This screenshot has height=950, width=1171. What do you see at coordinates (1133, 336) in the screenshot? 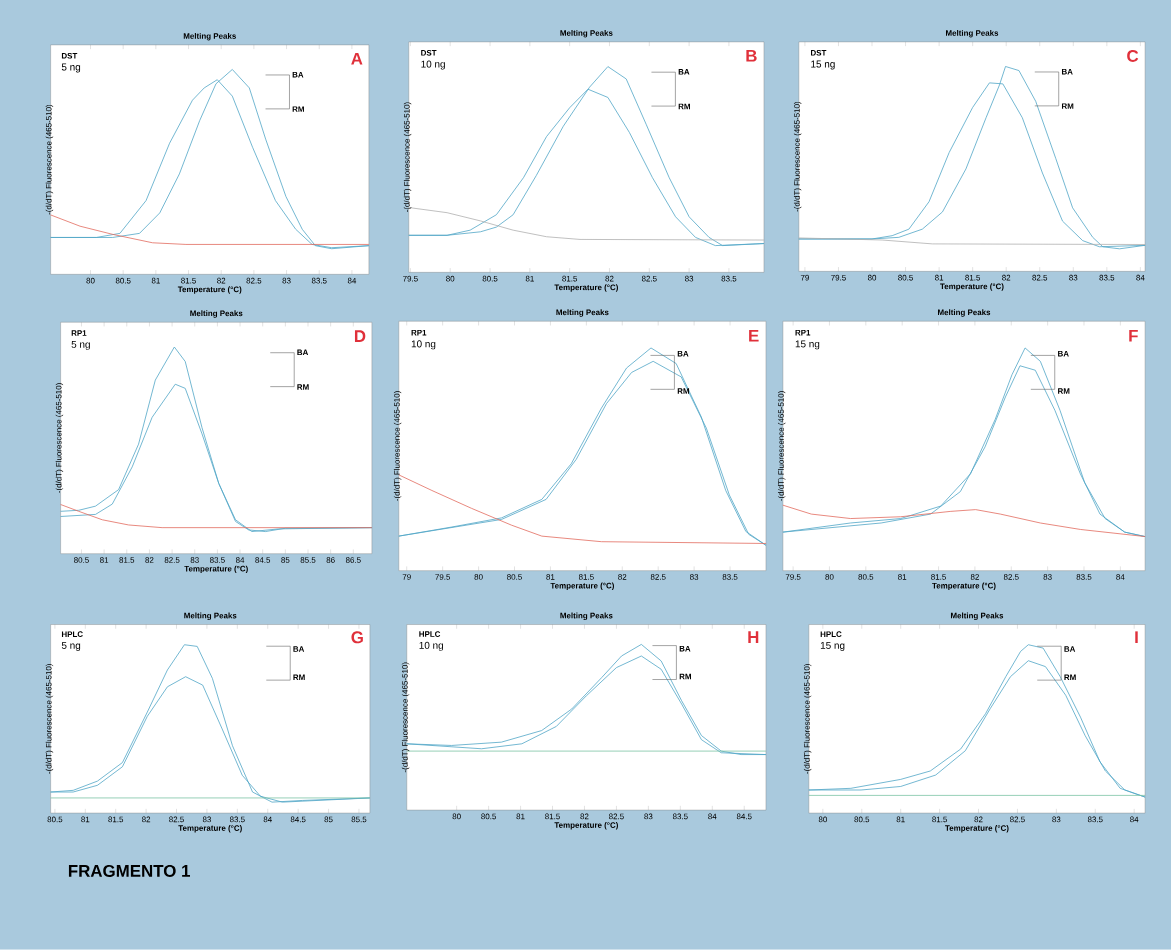
I see `text: F` at bounding box center [1133, 336].